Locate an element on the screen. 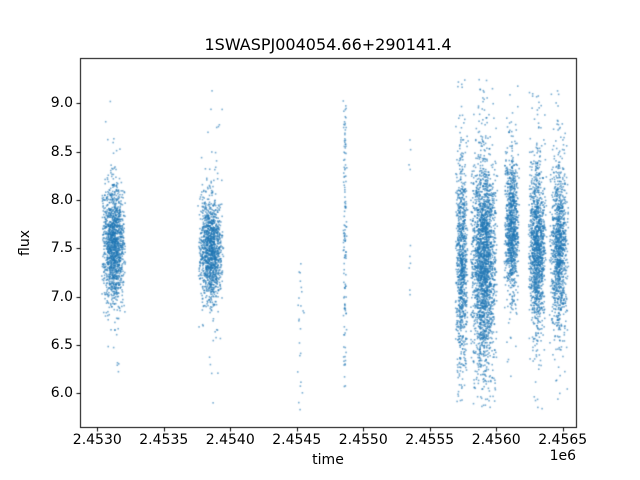  x-tick-label: 2.4545 is located at coordinates (297, 440).